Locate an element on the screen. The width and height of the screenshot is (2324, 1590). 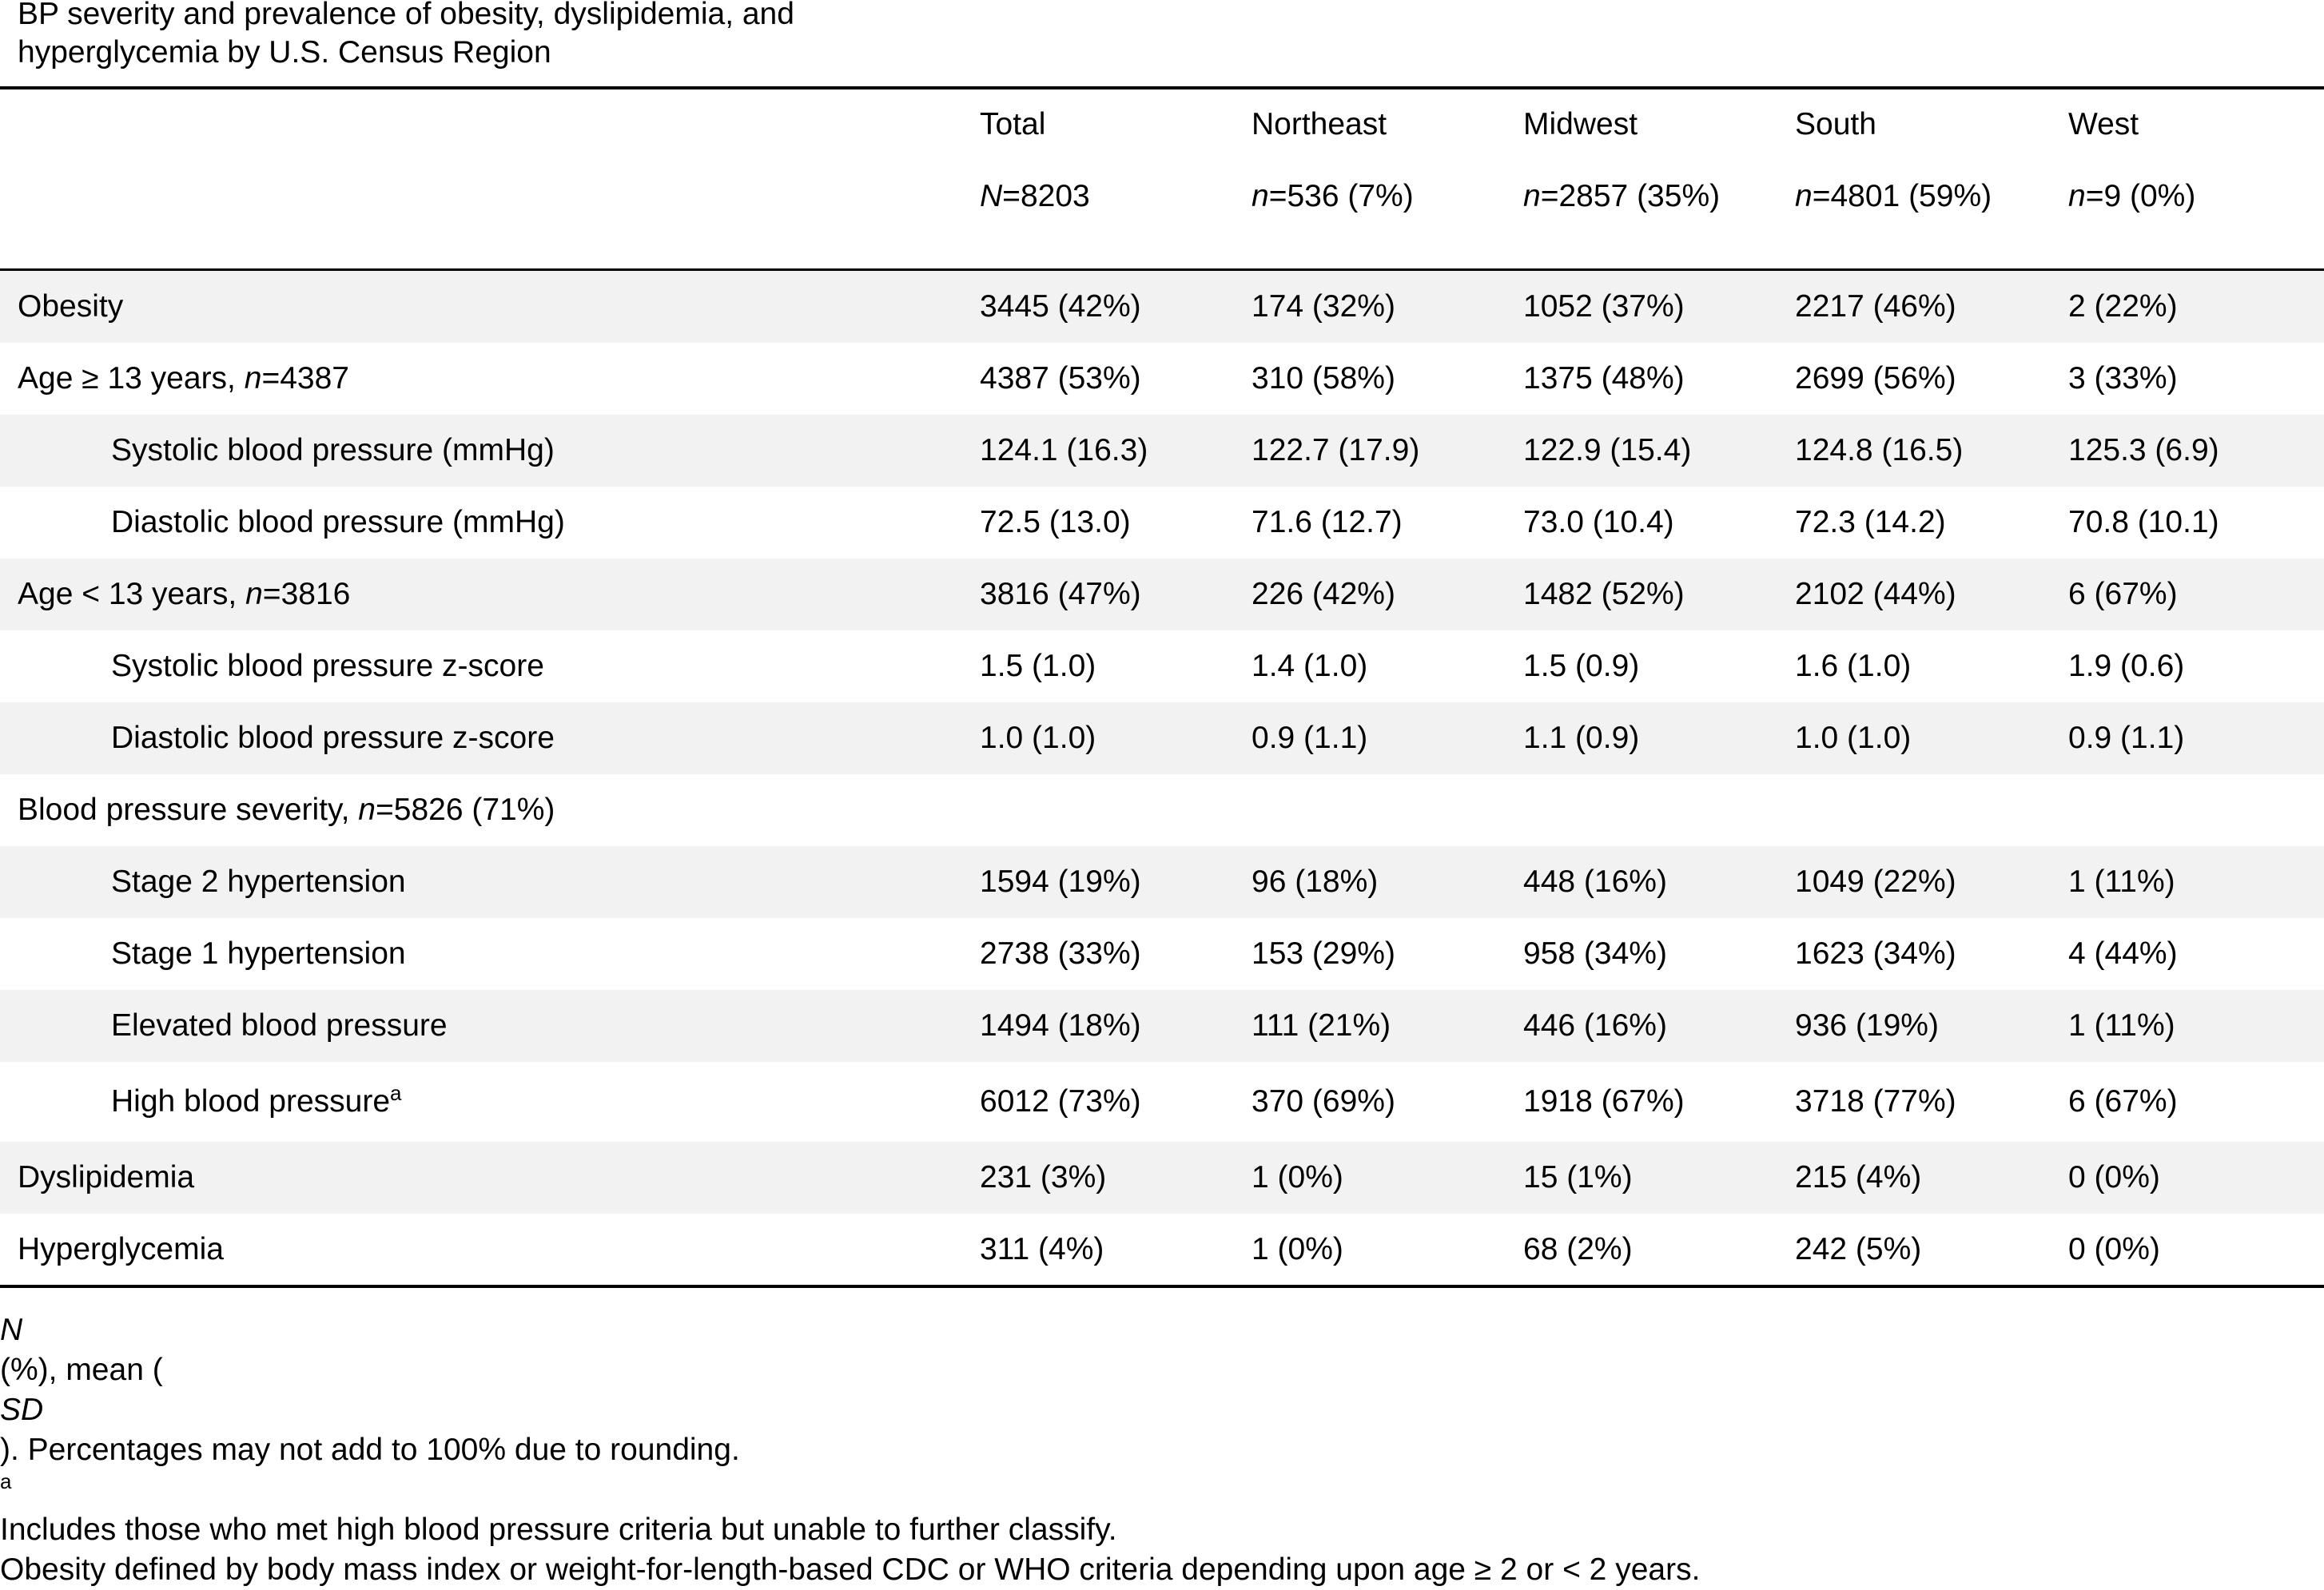
table-cell: 4387 (53%) is located at coordinates (1060, 378).